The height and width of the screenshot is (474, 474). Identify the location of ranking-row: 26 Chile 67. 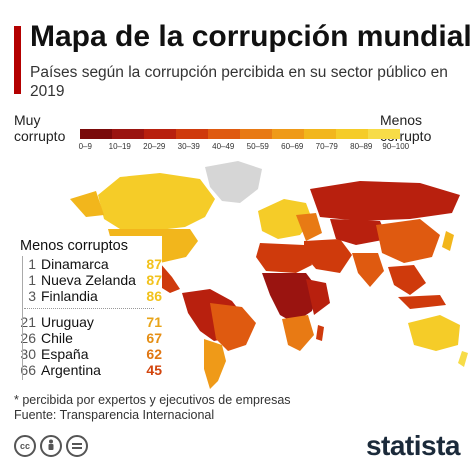
(88, 338).